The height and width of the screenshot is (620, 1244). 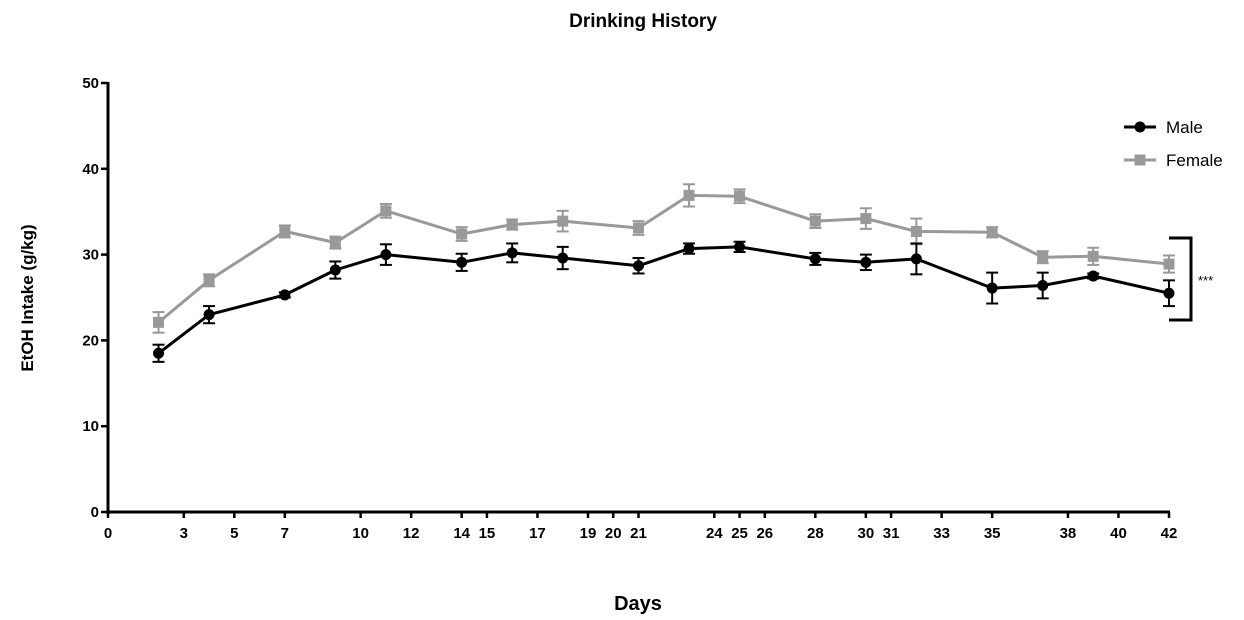 What do you see at coordinates (815, 533) in the screenshot?
I see `x-tick-label: 28` at bounding box center [815, 533].